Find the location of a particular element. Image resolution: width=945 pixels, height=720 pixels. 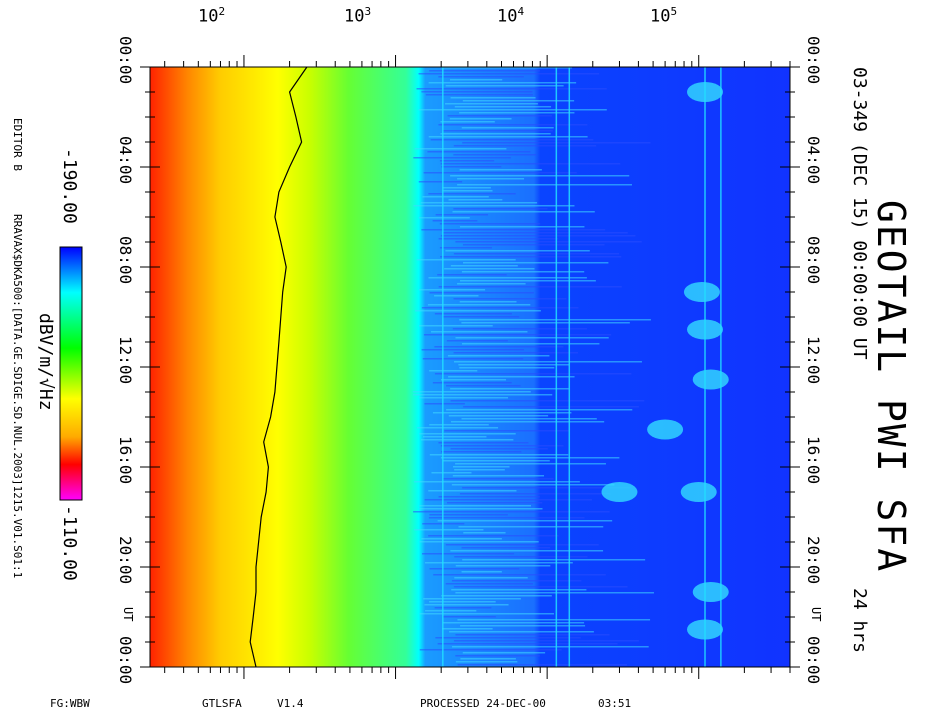

footer-version: V1.4 is located at coordinates (290, 703).